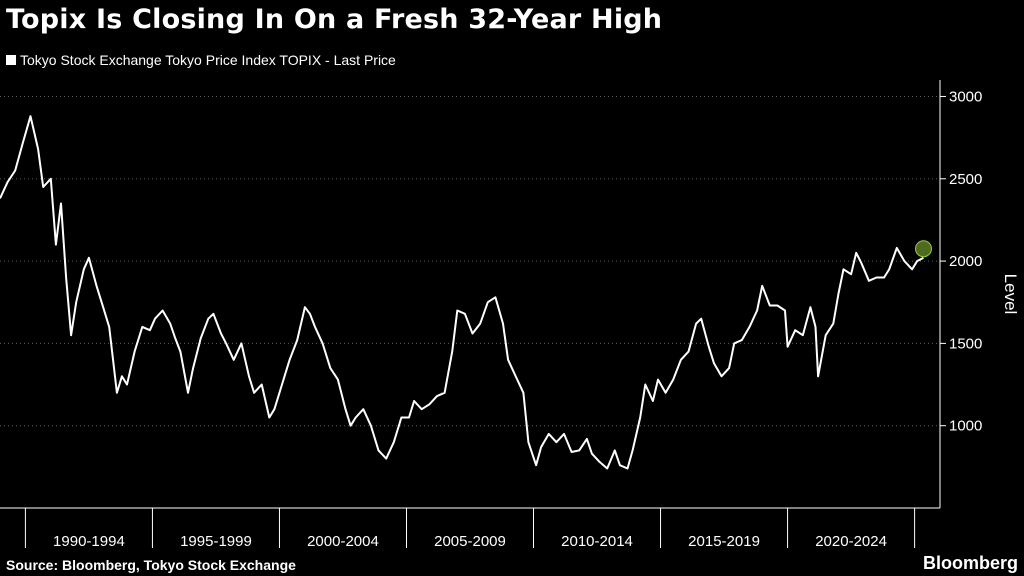 This screenshot has height=576, width=1024. Describe the element at coordinates (89, 541) in the screenshot. I see `x-tick-label-1990-1994: 1990-1994` at that location.